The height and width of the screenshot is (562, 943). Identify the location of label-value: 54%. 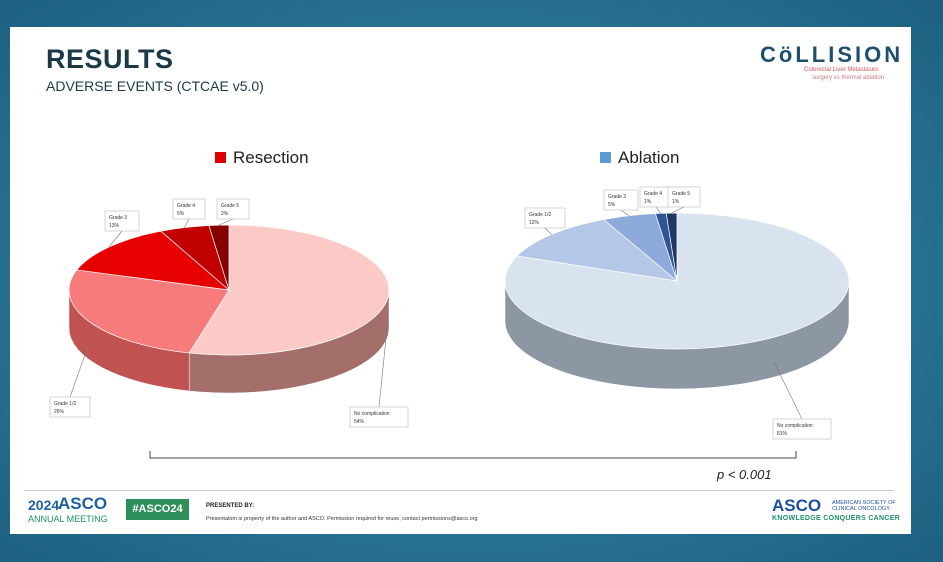
(359, 422).